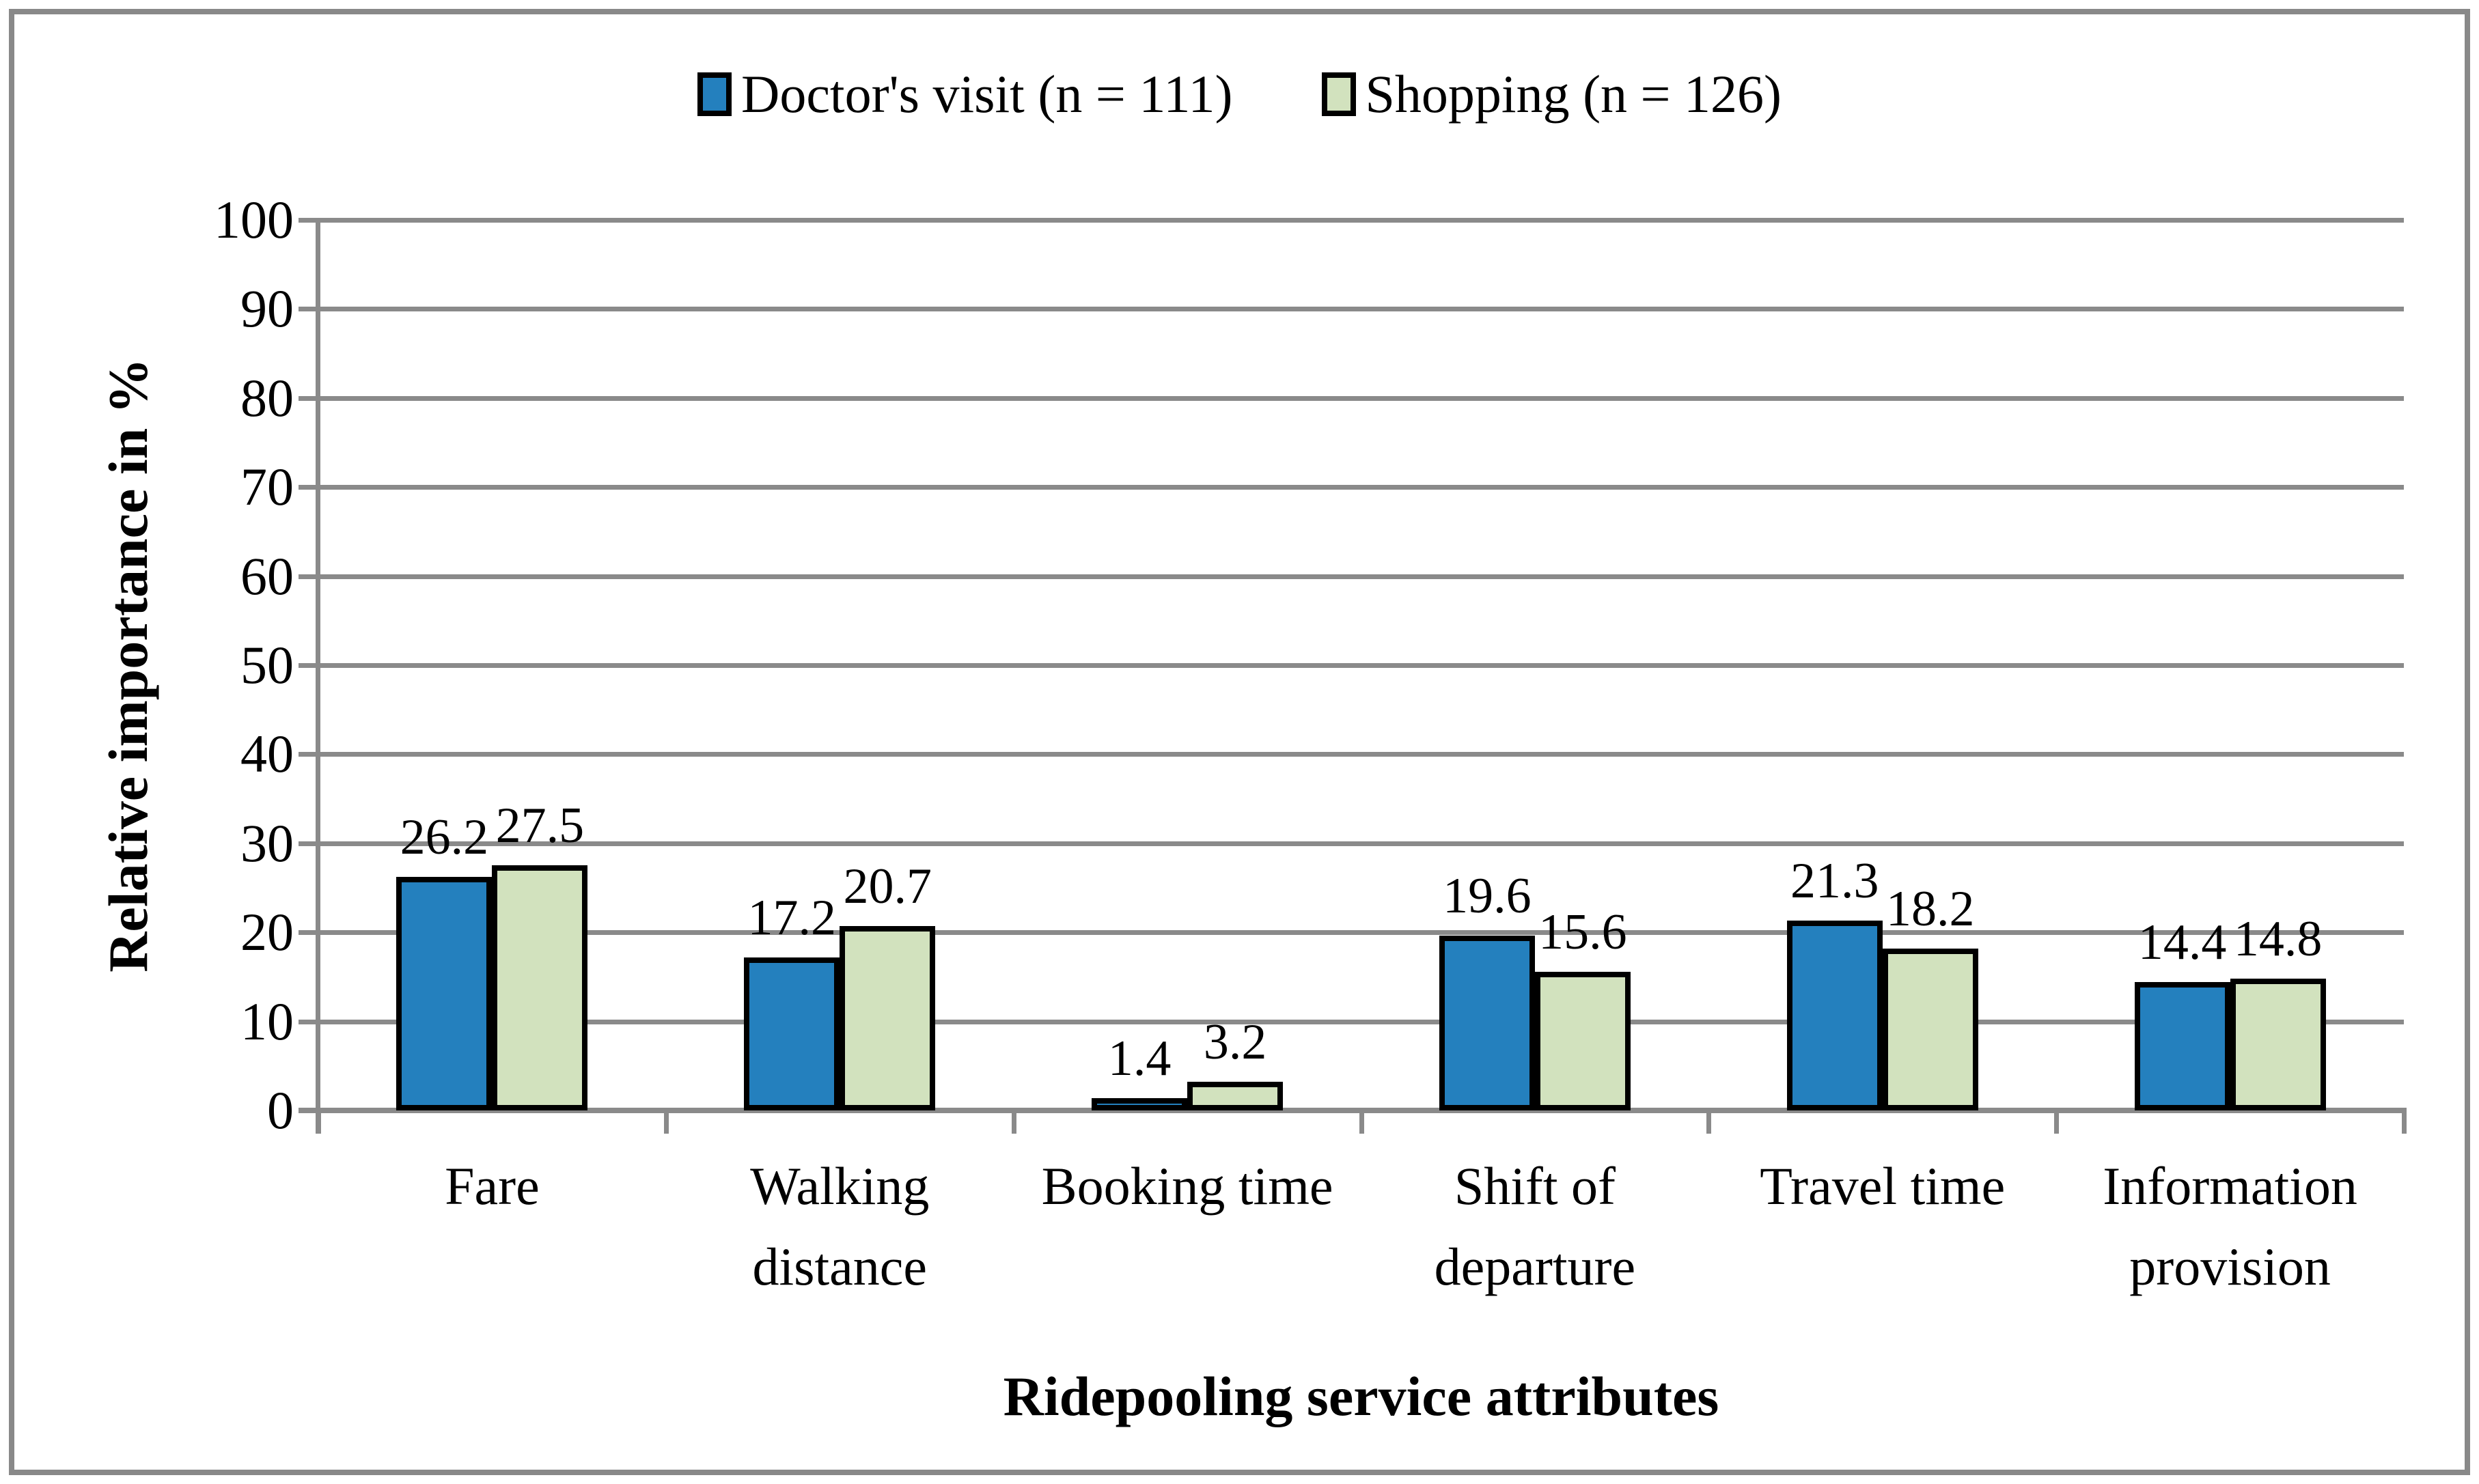  Describe the element at coordinates (540, 826) in the screenshot. I see `bar-value-label: 27.5` at that location.